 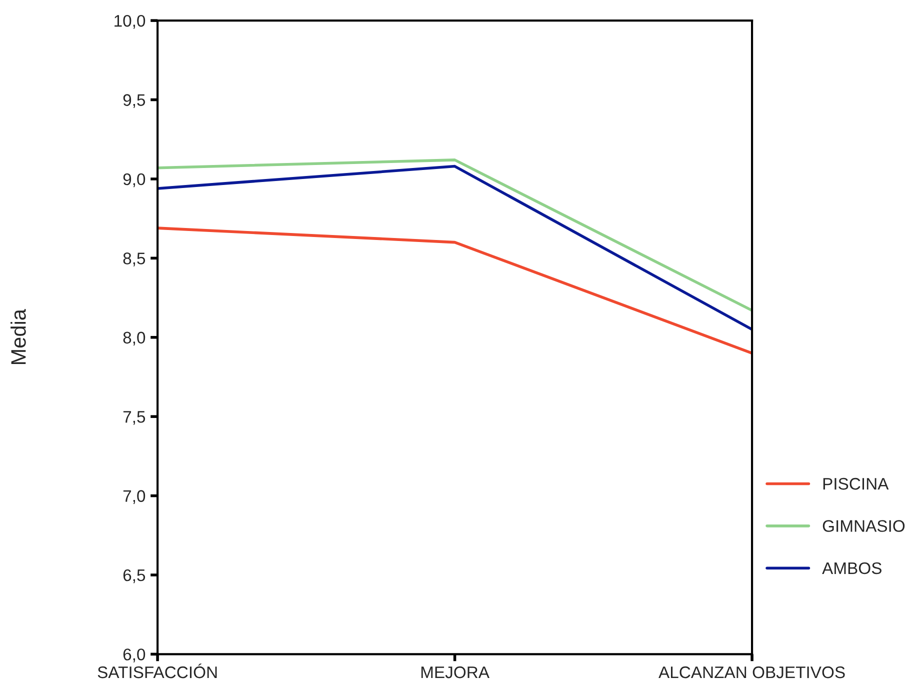 I want to click on legend-label: PISCINA, so click(x=856, y=484).